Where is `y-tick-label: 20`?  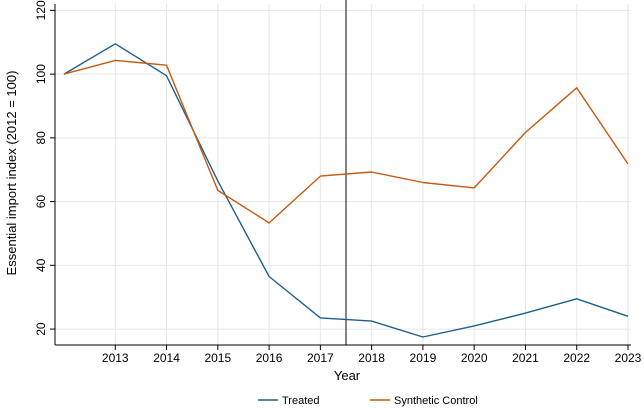 y-tick-label: 20 is located at coordinates (41, 329).